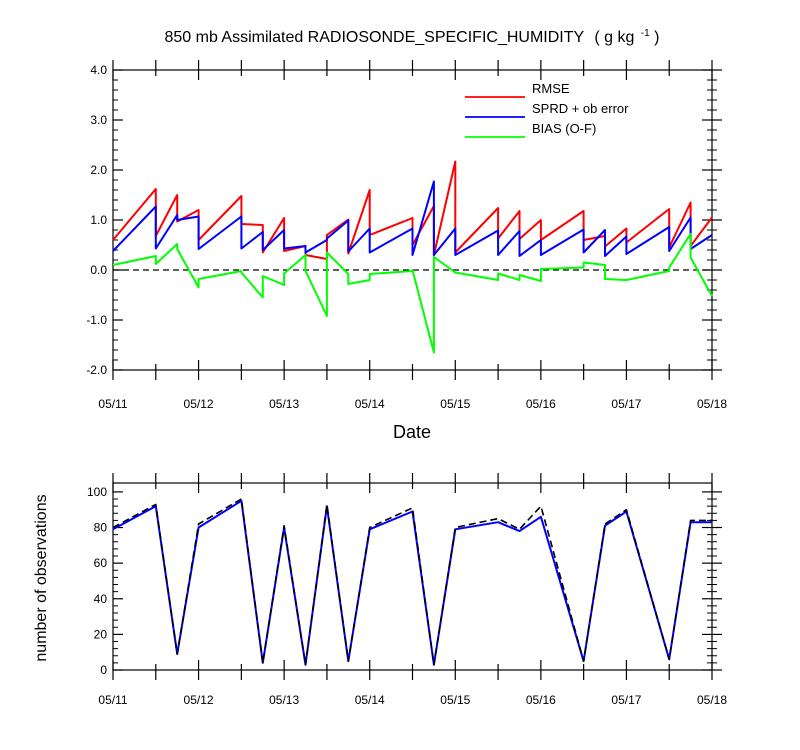  Describe the element at coordinates (645, 33) in the screenshot. I see `chart-title-units-sup: -1` at that location.